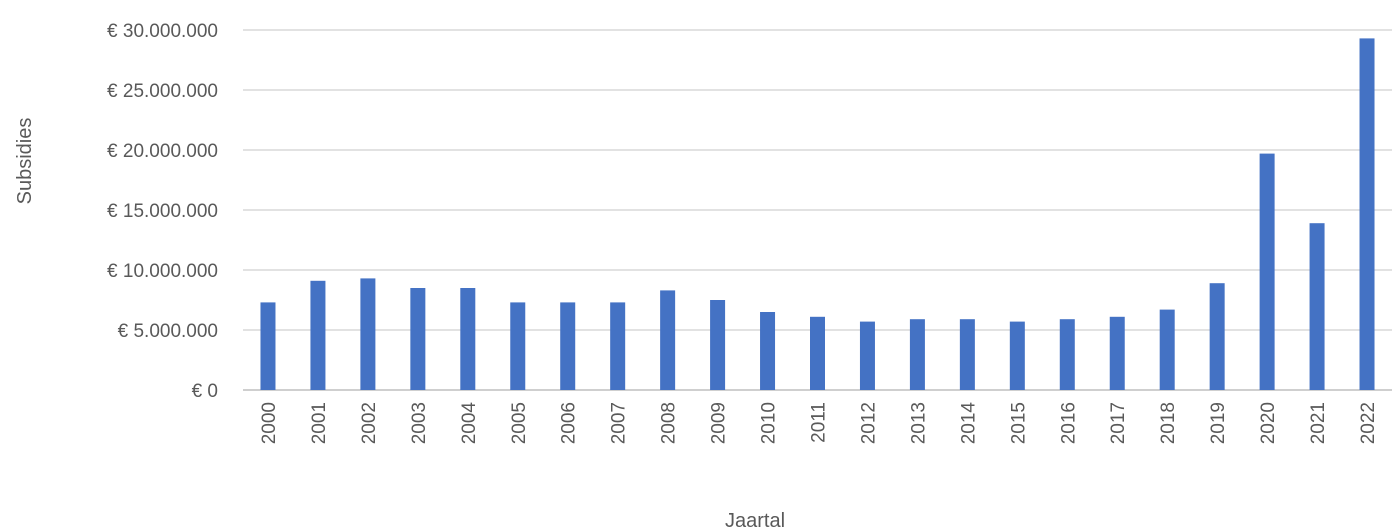  I want to click on x-tick-label: 2014, so click(968, 423).